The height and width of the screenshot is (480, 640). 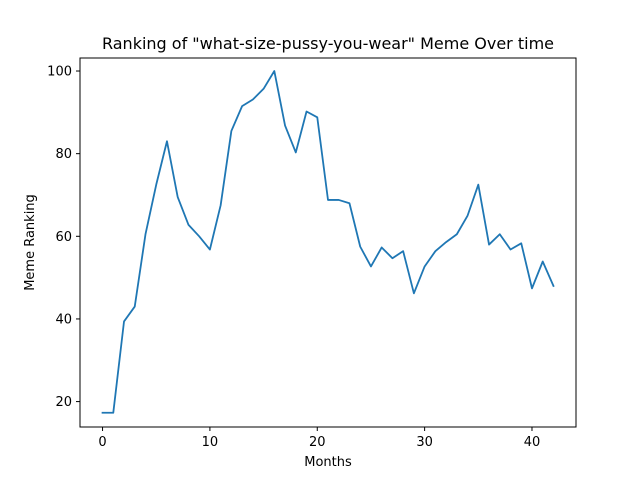 What do you see at coordinates (532, 442) in the screenshot?
I see `x-tick-label: 40` at bounding box center [532, 442].